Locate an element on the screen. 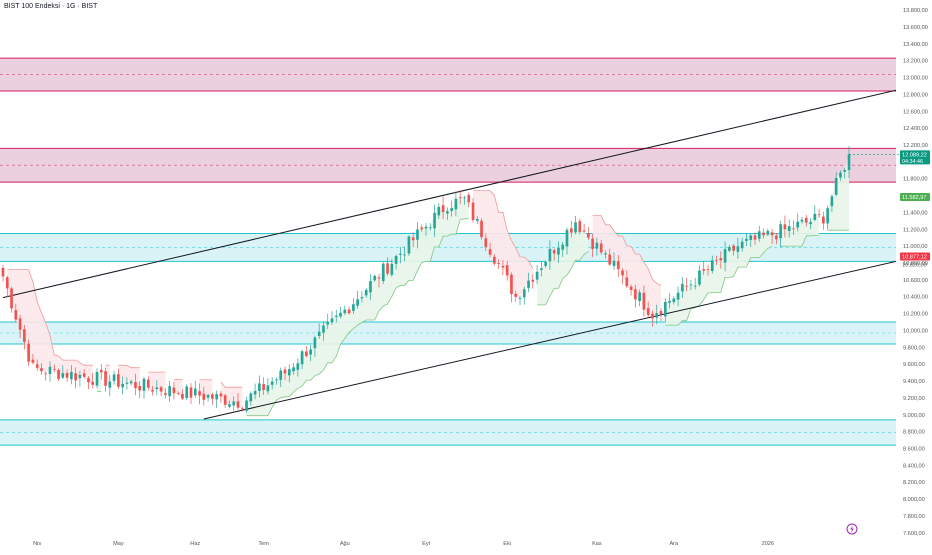  last-price-label-bg is located at coordinates (915, 157).